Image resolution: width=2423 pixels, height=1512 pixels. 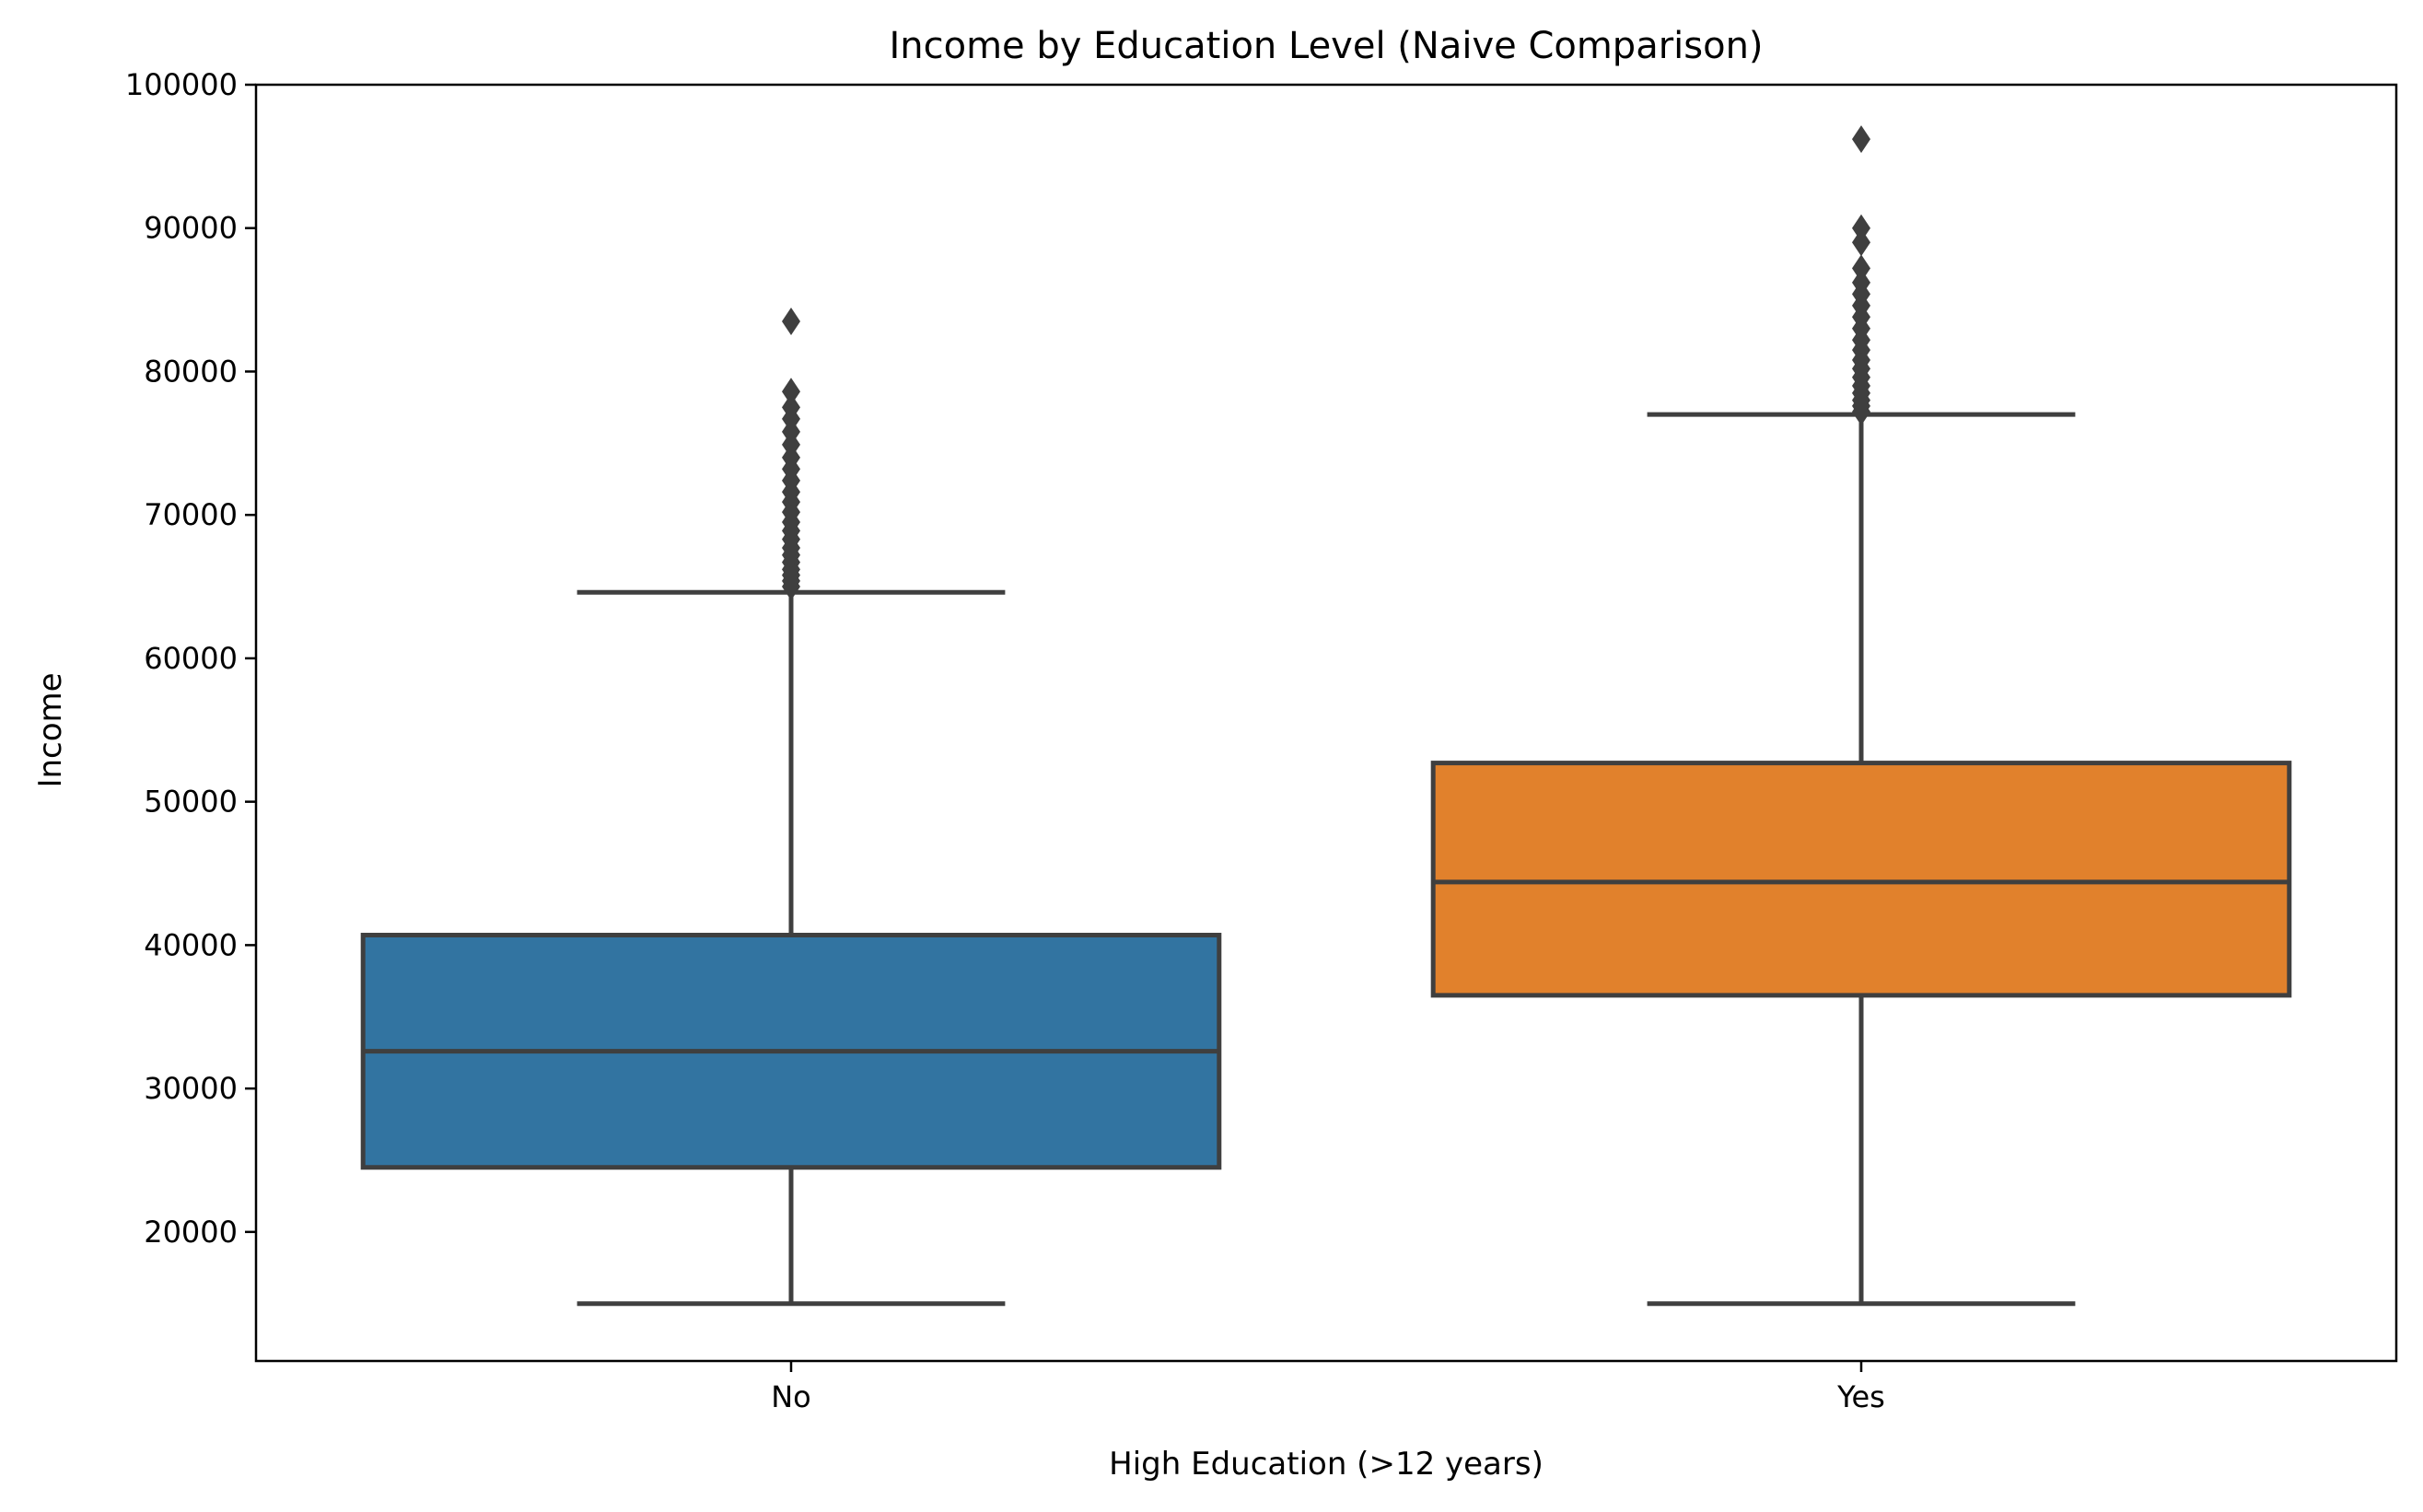 I want to click on y-tick-label: 40000, so click(x=191, y=945).